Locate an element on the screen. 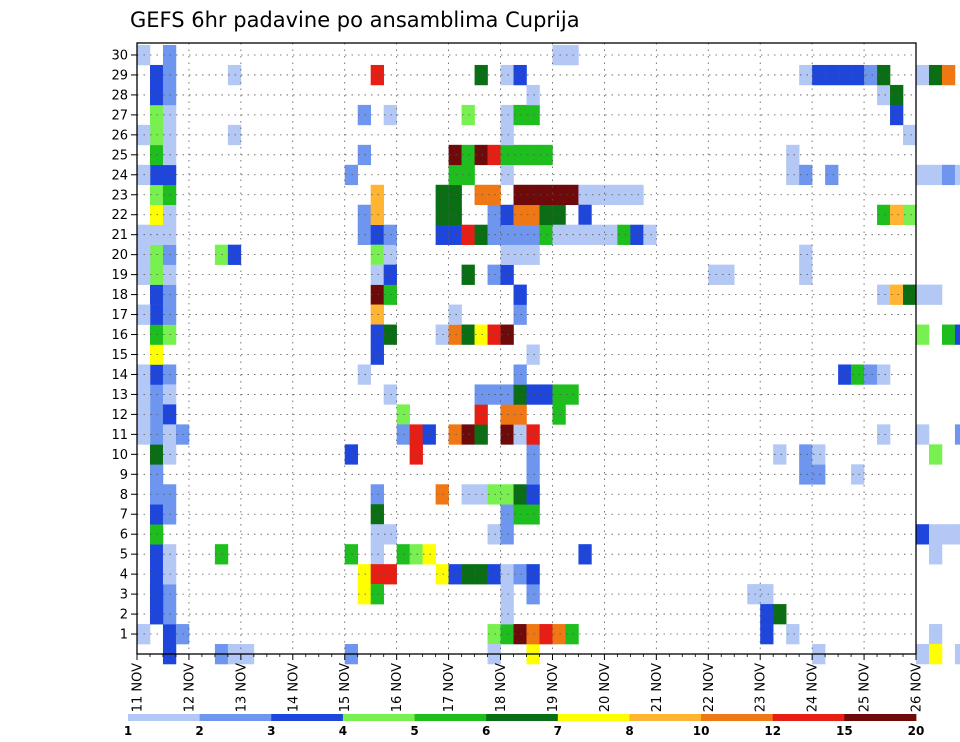 The height and width of the screenshot is (742, 960). y-tick-label: 10 is located at coordinates (119, 455).